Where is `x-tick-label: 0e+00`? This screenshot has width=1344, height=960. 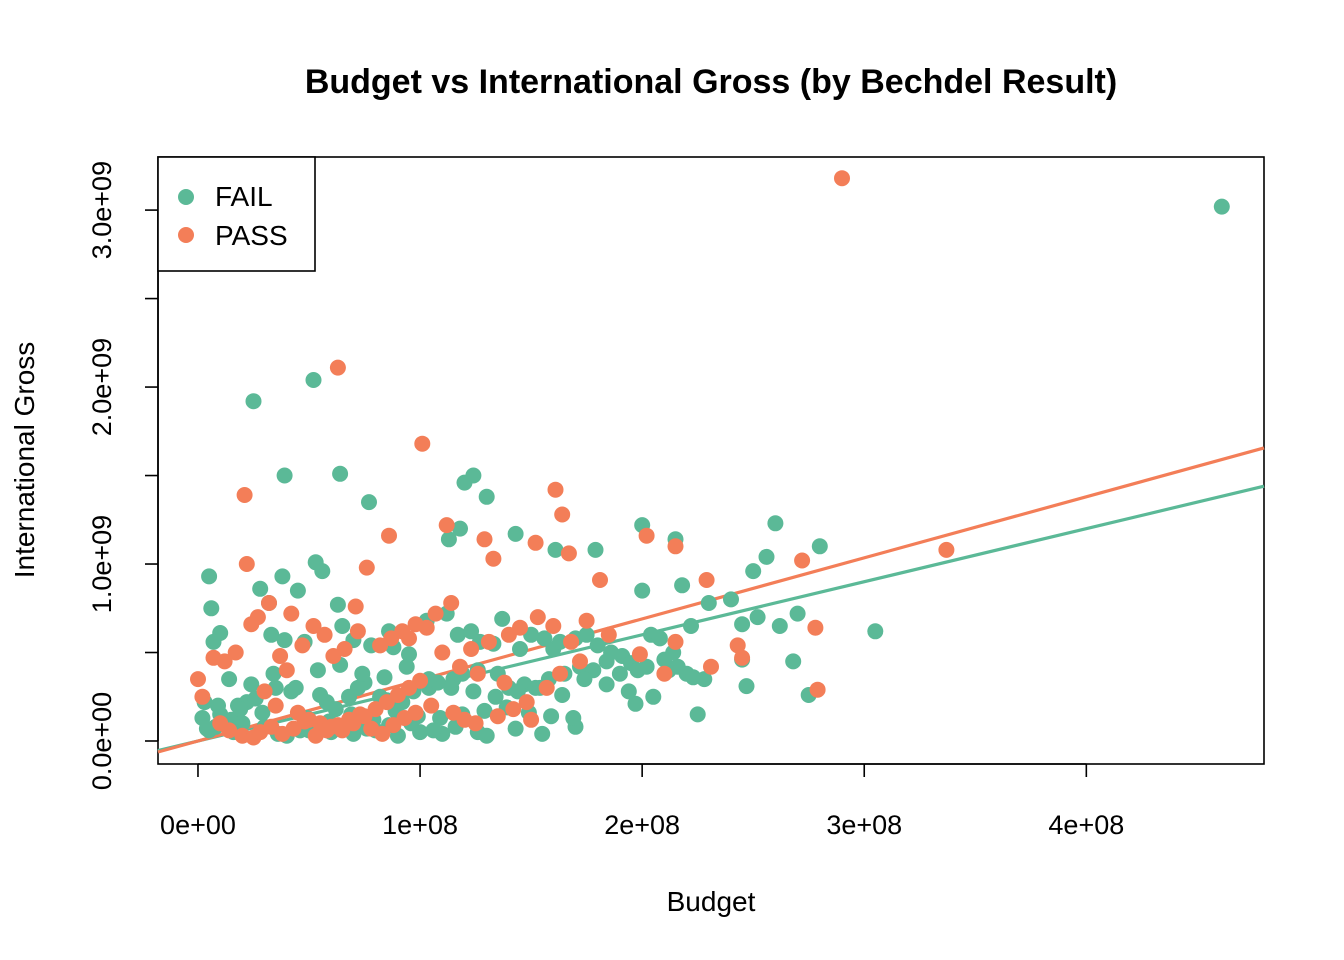
x-tick-label: 0e+00 is located at coordinates (198, 825).